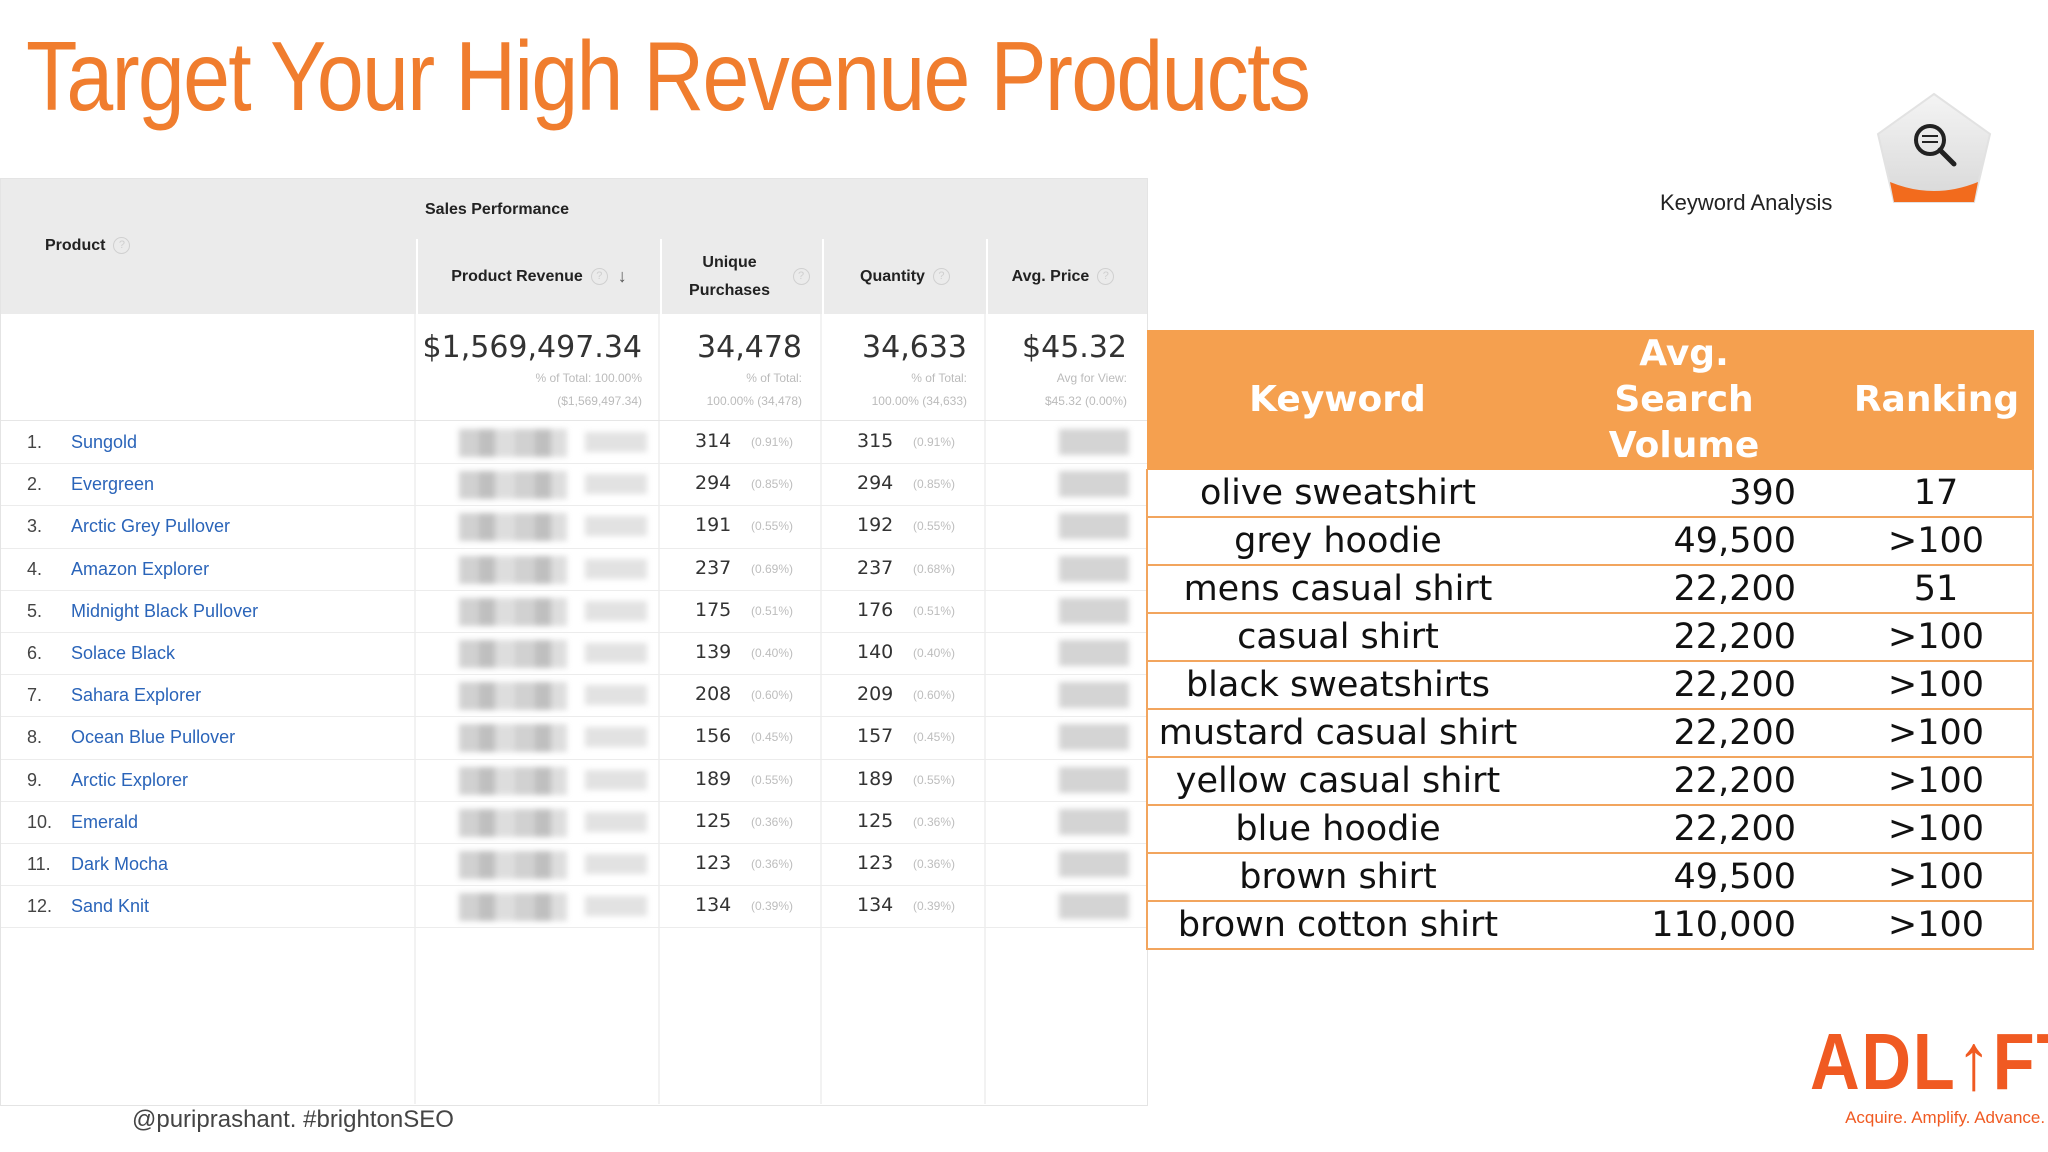  What do you see at coordinates (1684, 541) in the screenshot?
I see `volume-cell: 49,500` at bounding box center [1684, 541].